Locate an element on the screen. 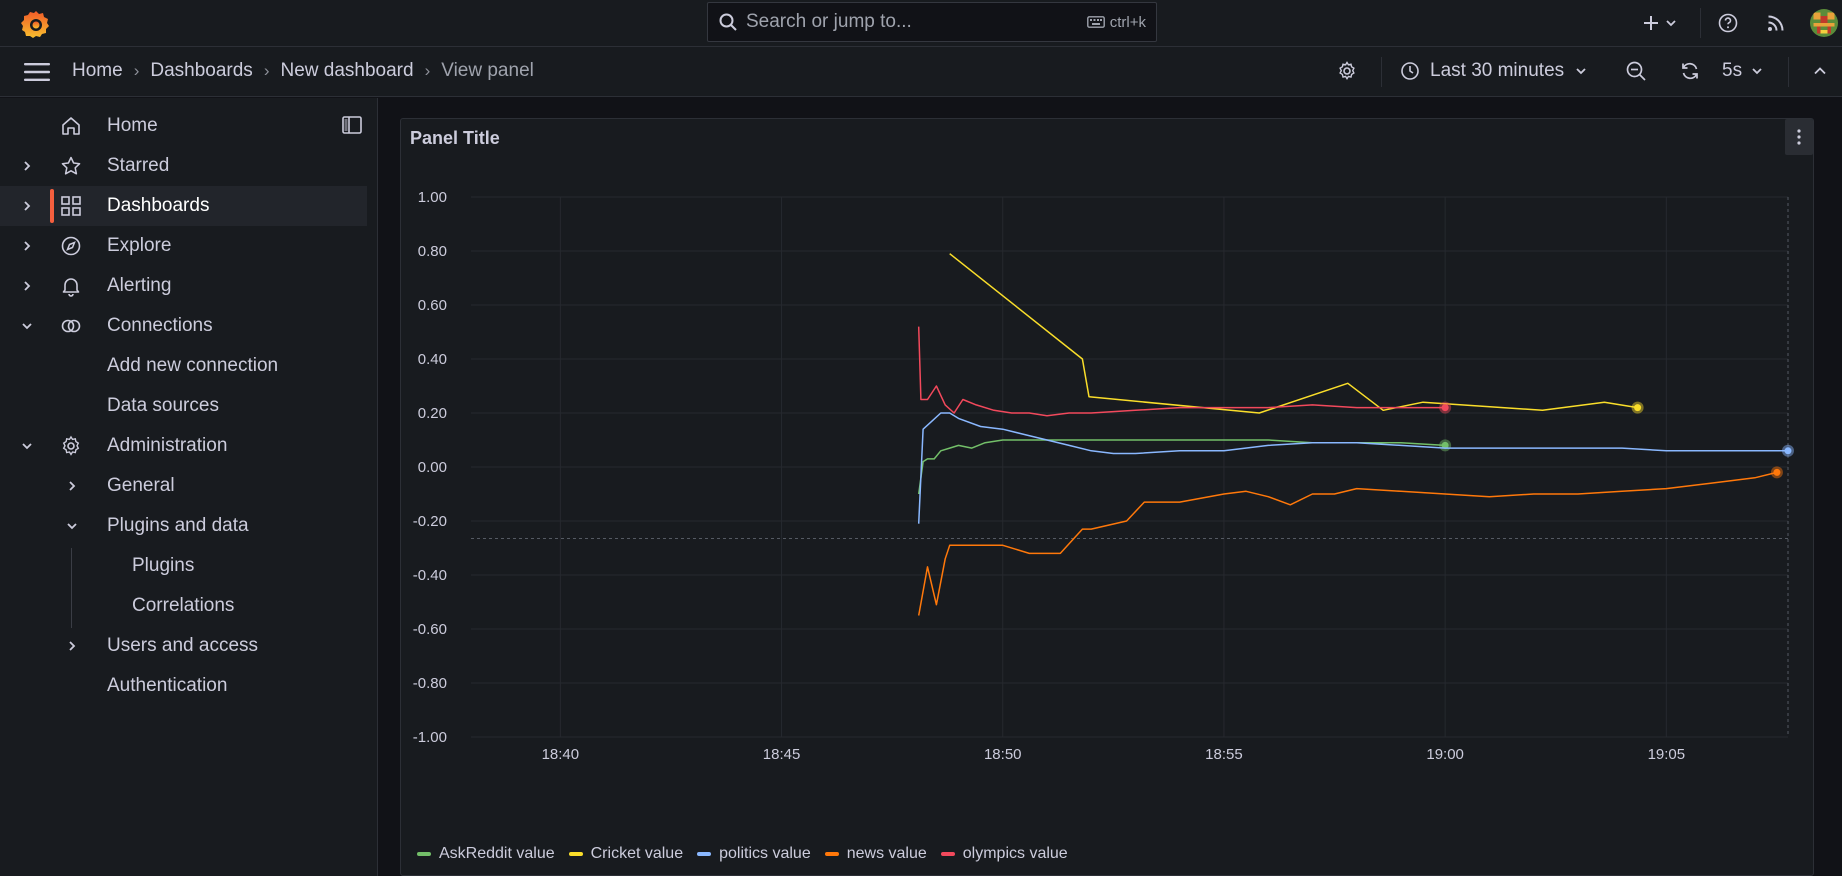  rss-icon is located at coordinates (1776, 23).